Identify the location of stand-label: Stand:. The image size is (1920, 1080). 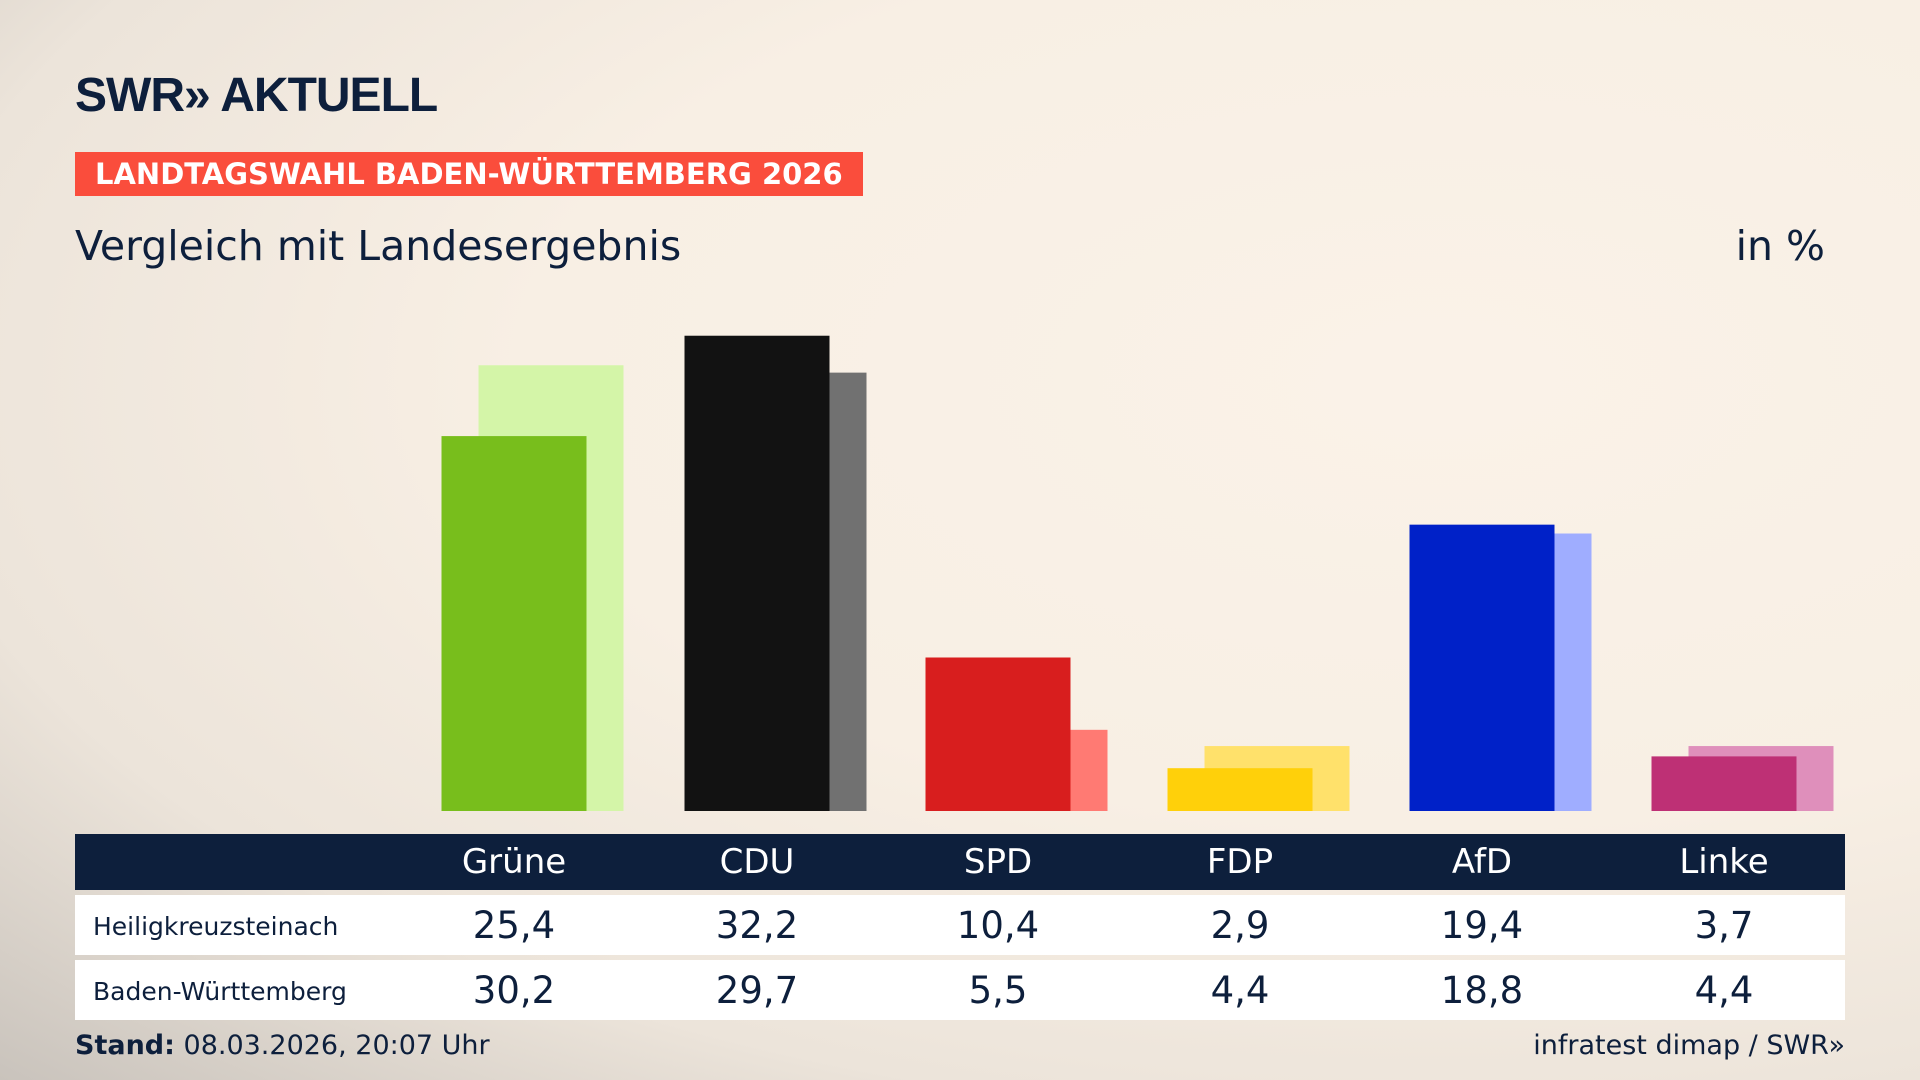
(125, 1045).